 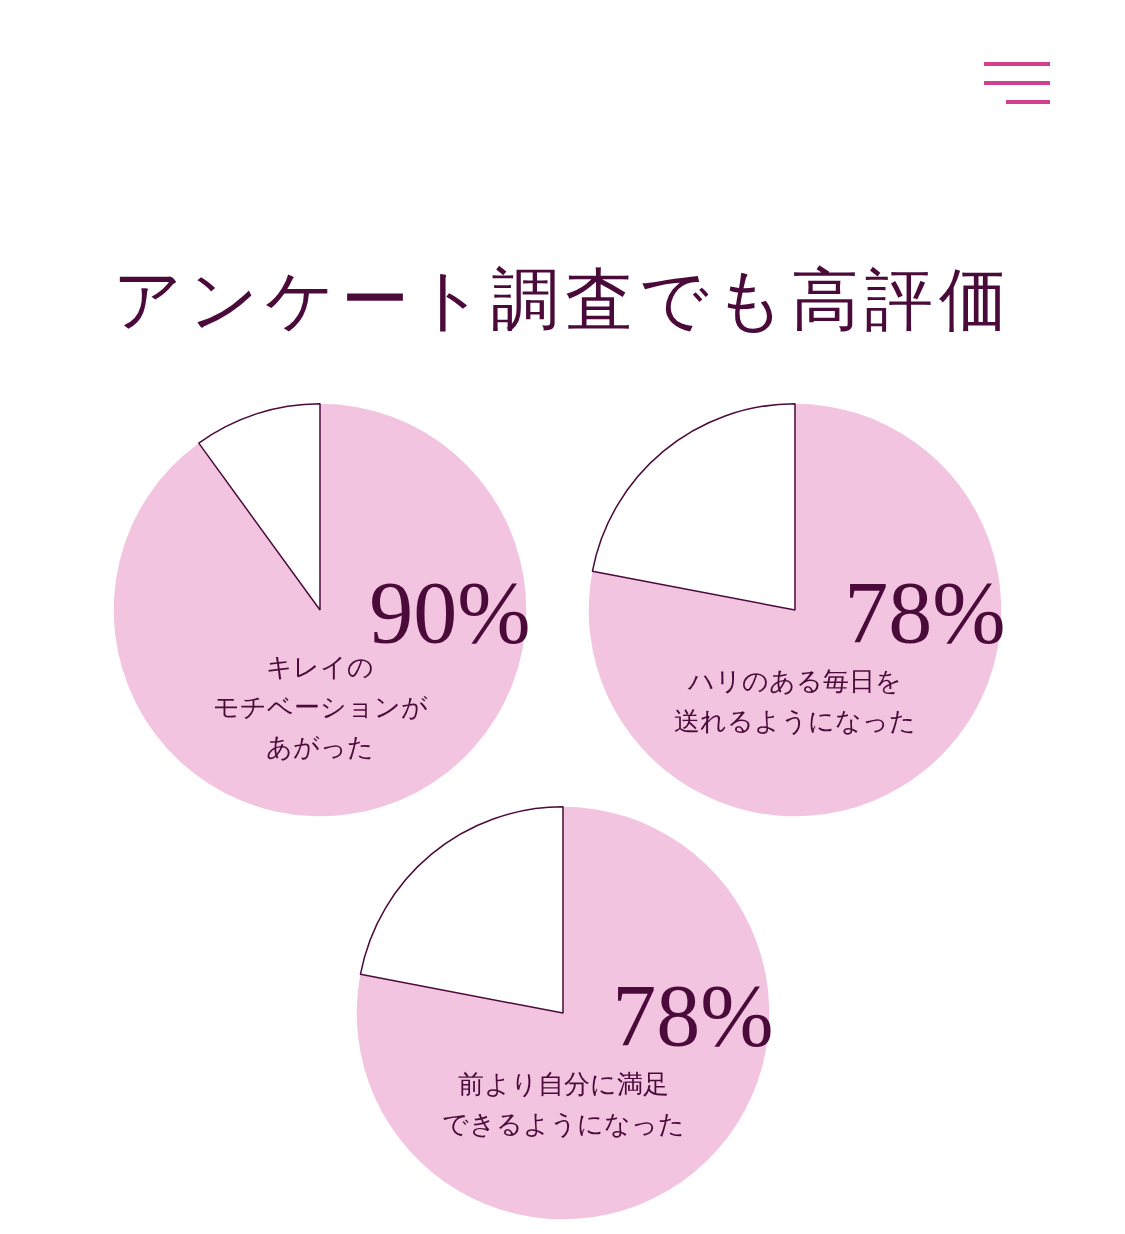 What do you see at coordinates (563, 1104) in the screenshot?
I see `slice-label: 前より自分に満足できるようになった` at bounding box center [563, 1104].